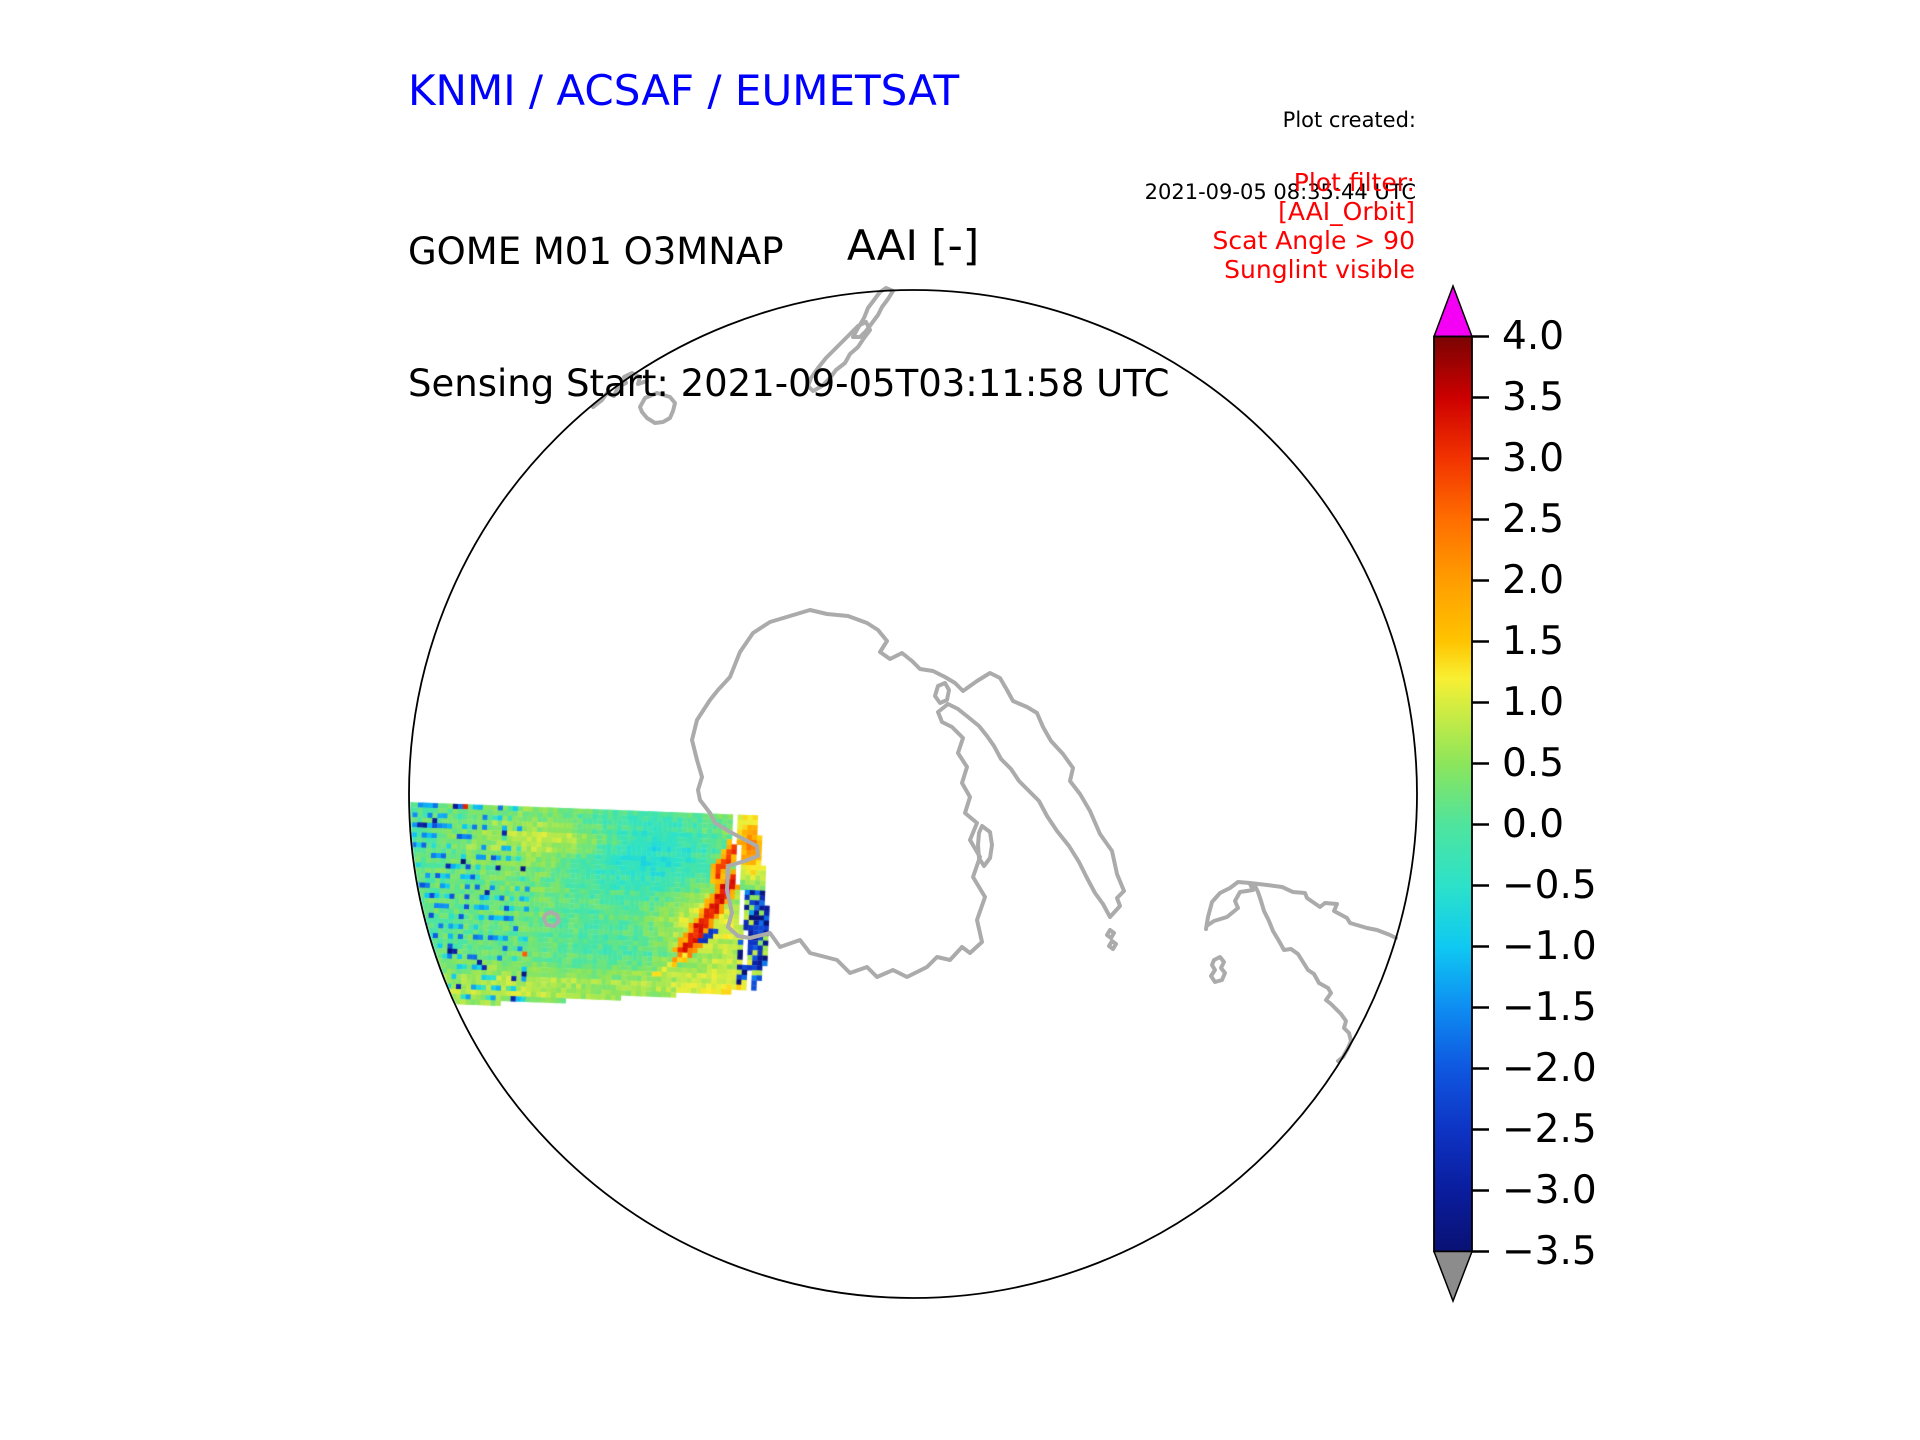 The image size is (1920, 1440). What do you see at coordinates (913, 245) in the screenshot?
I see `map-title: AAI [-]` at bounding box center [913, 245].